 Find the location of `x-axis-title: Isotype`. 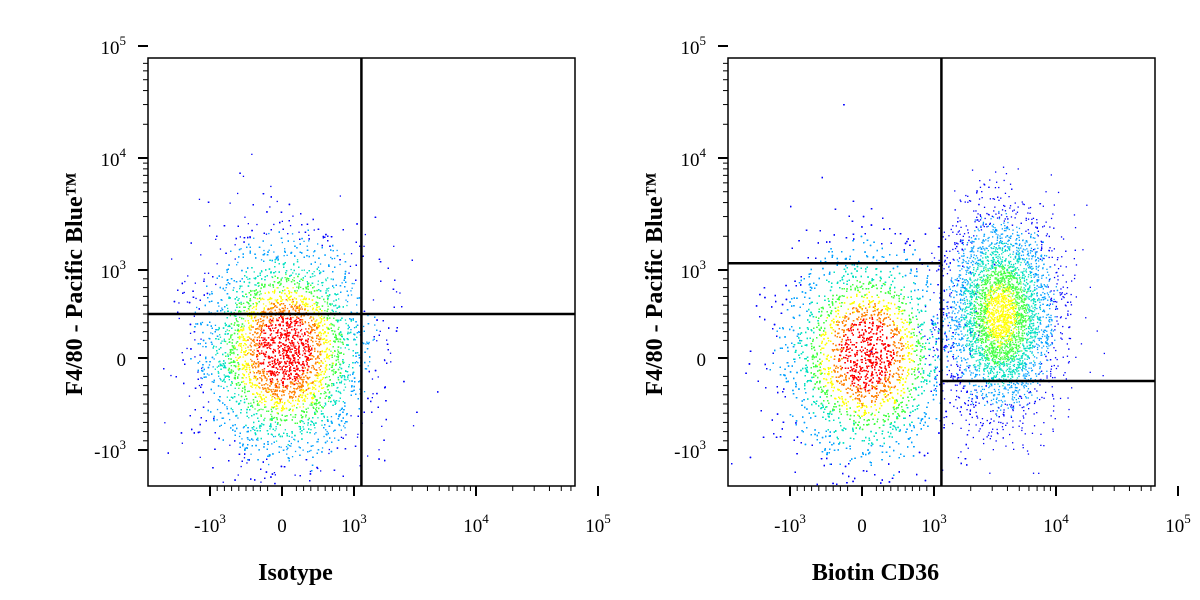

x-axis-title: Isotype is located at coordinates (295, 573).